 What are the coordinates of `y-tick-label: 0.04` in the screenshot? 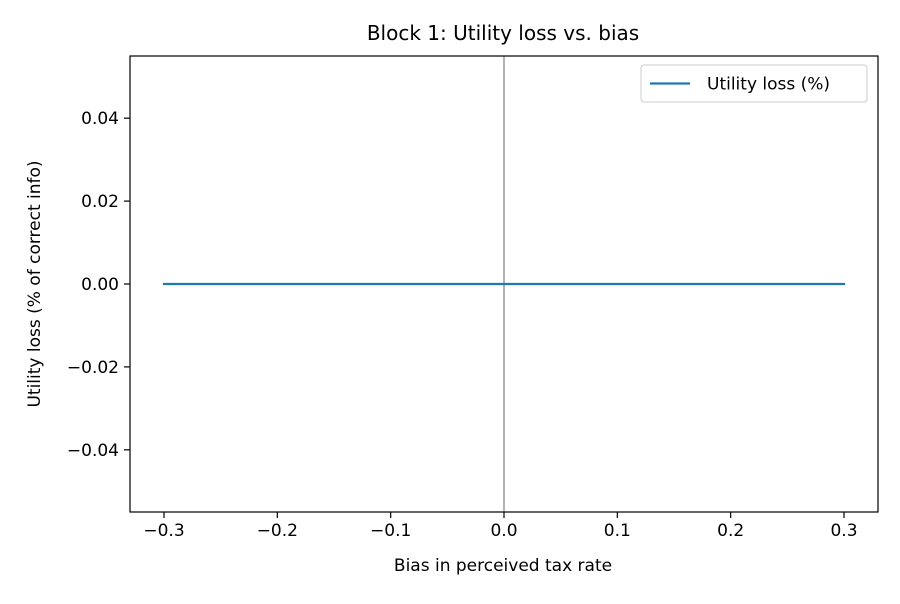 It's located at (100, 119).